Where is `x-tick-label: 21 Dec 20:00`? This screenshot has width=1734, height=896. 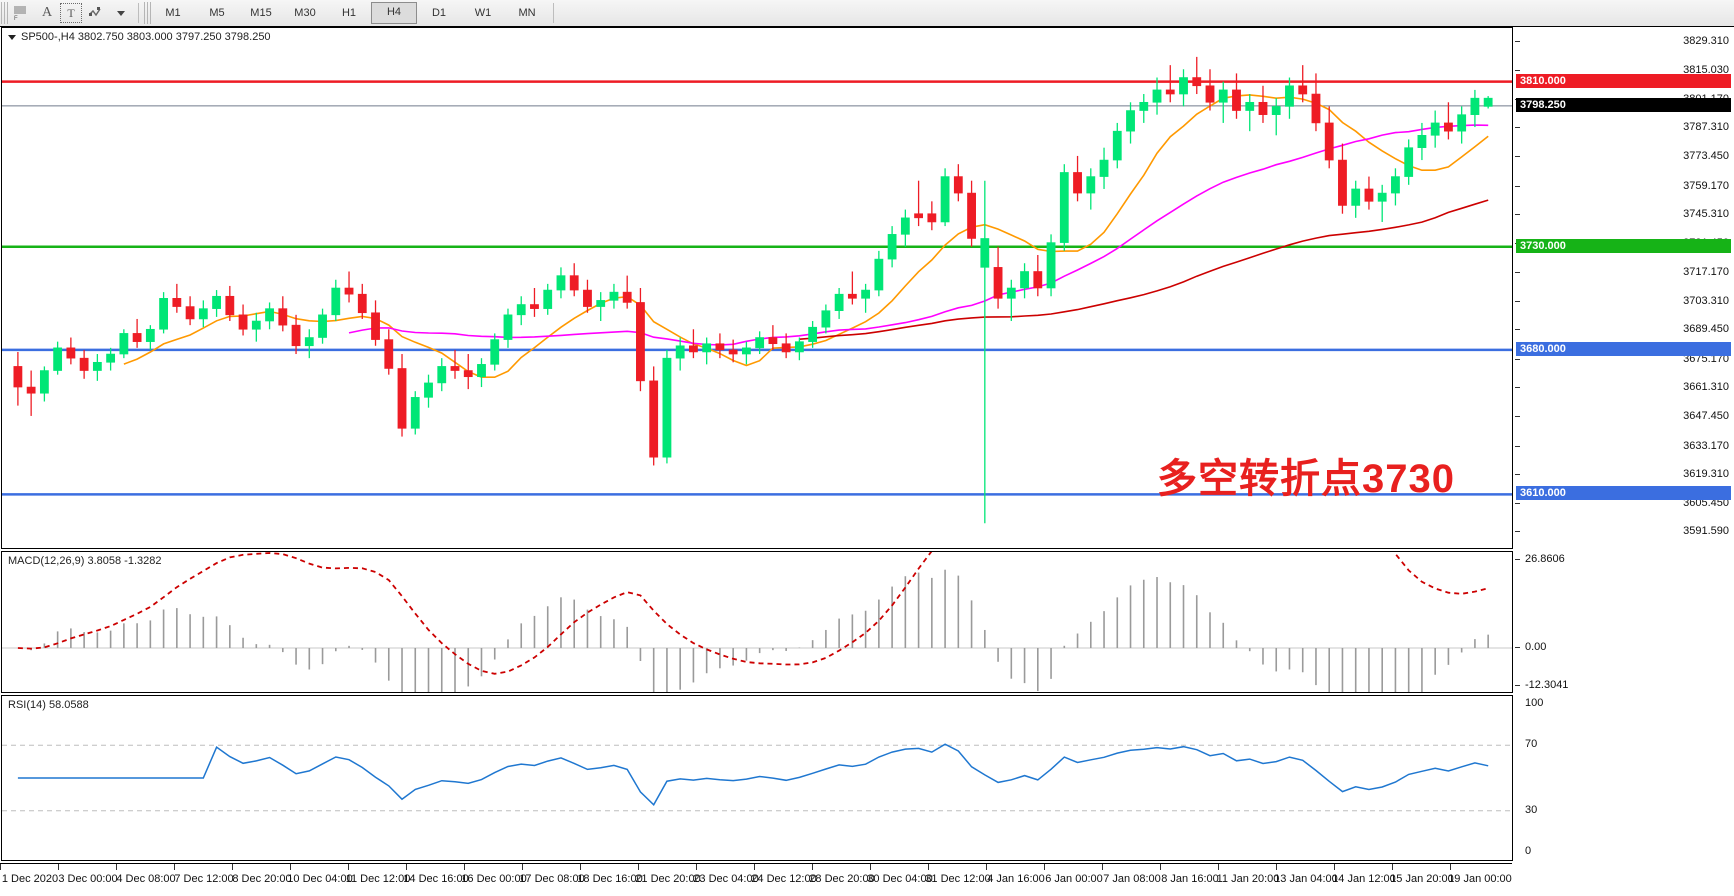
x-tick-label: 21 Dec 20:00 is located at coordinates (668, 879).